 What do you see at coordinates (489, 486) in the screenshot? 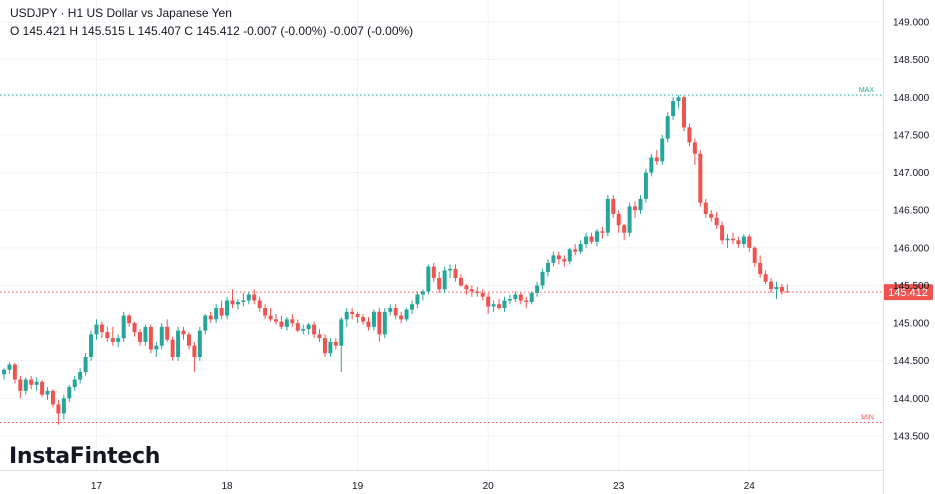
I see `x-tick-label: 20` at bounding box center [489, 486].